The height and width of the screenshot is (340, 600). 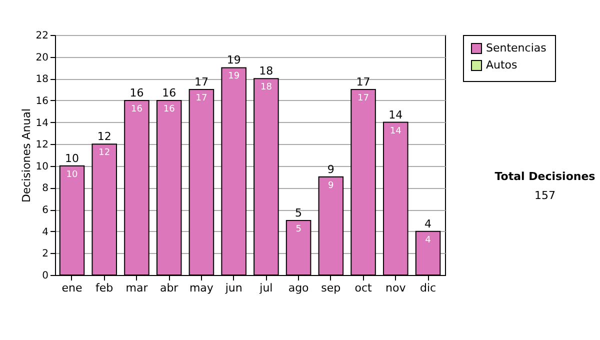 What do you see at coordinates (396, 288) in the screenshot?
I see `x-tick-label: nov` at bounding box center [396, 288].